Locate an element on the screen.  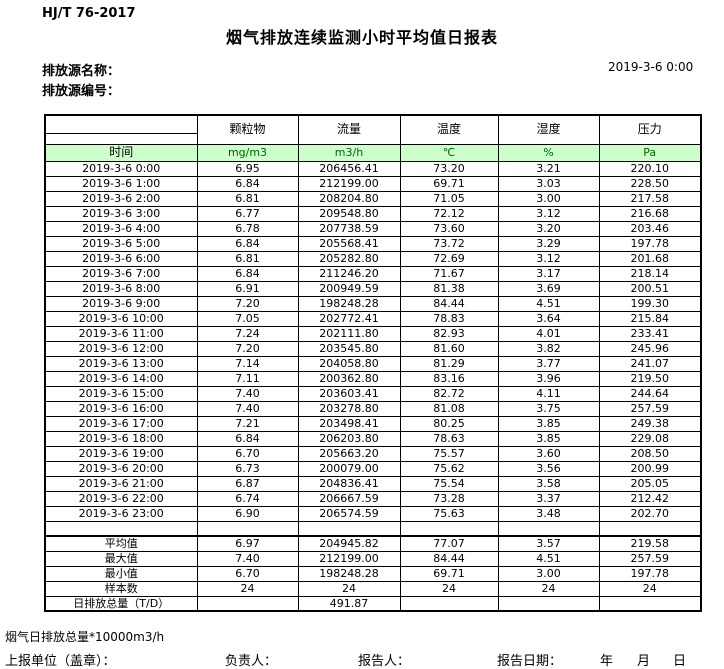
total-emission-note: 烟气日排放总量*10000m3/h is located at coordinates (85, 637).